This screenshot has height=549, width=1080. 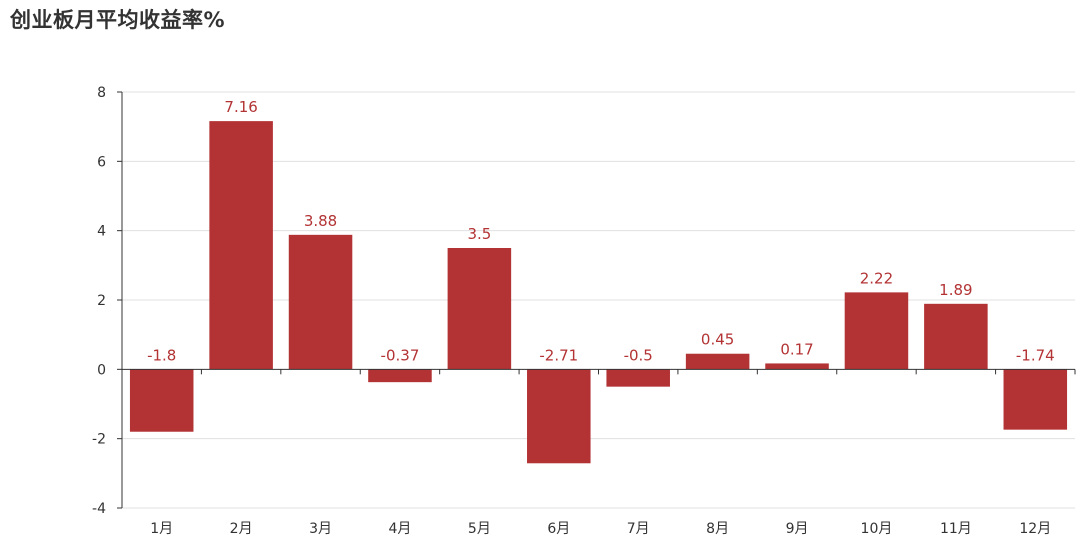 I want to click on data-label: 0.17, so click(x=796, y=349).